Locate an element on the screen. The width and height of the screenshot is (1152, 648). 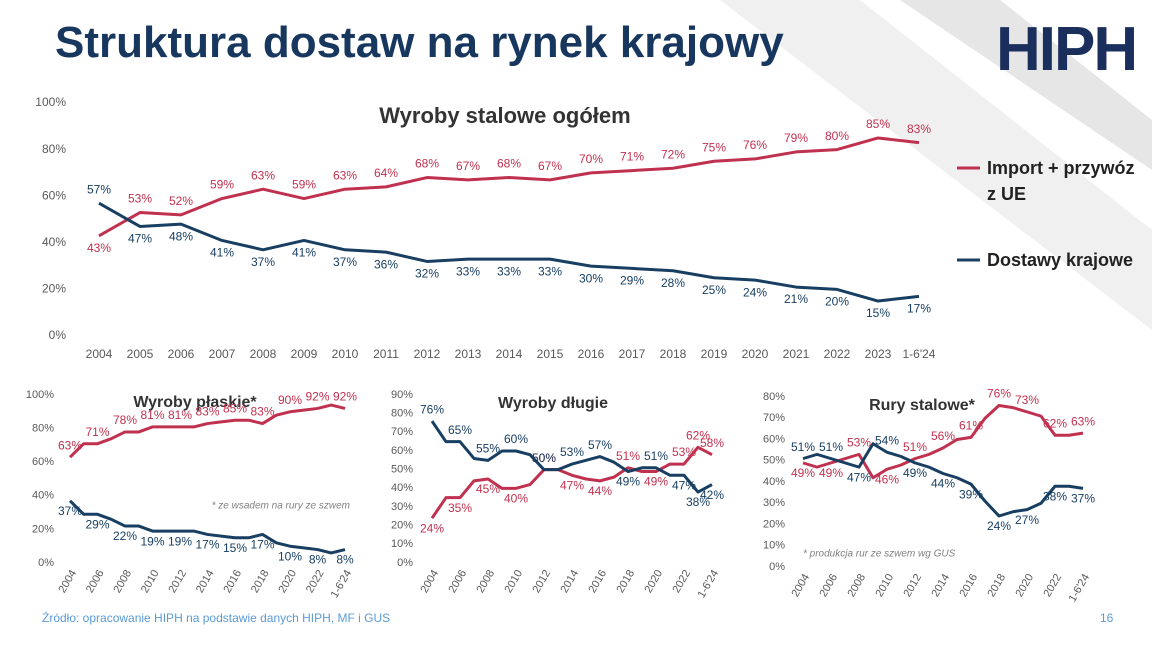
data-label: 44% is located at coordinates (600, 491).